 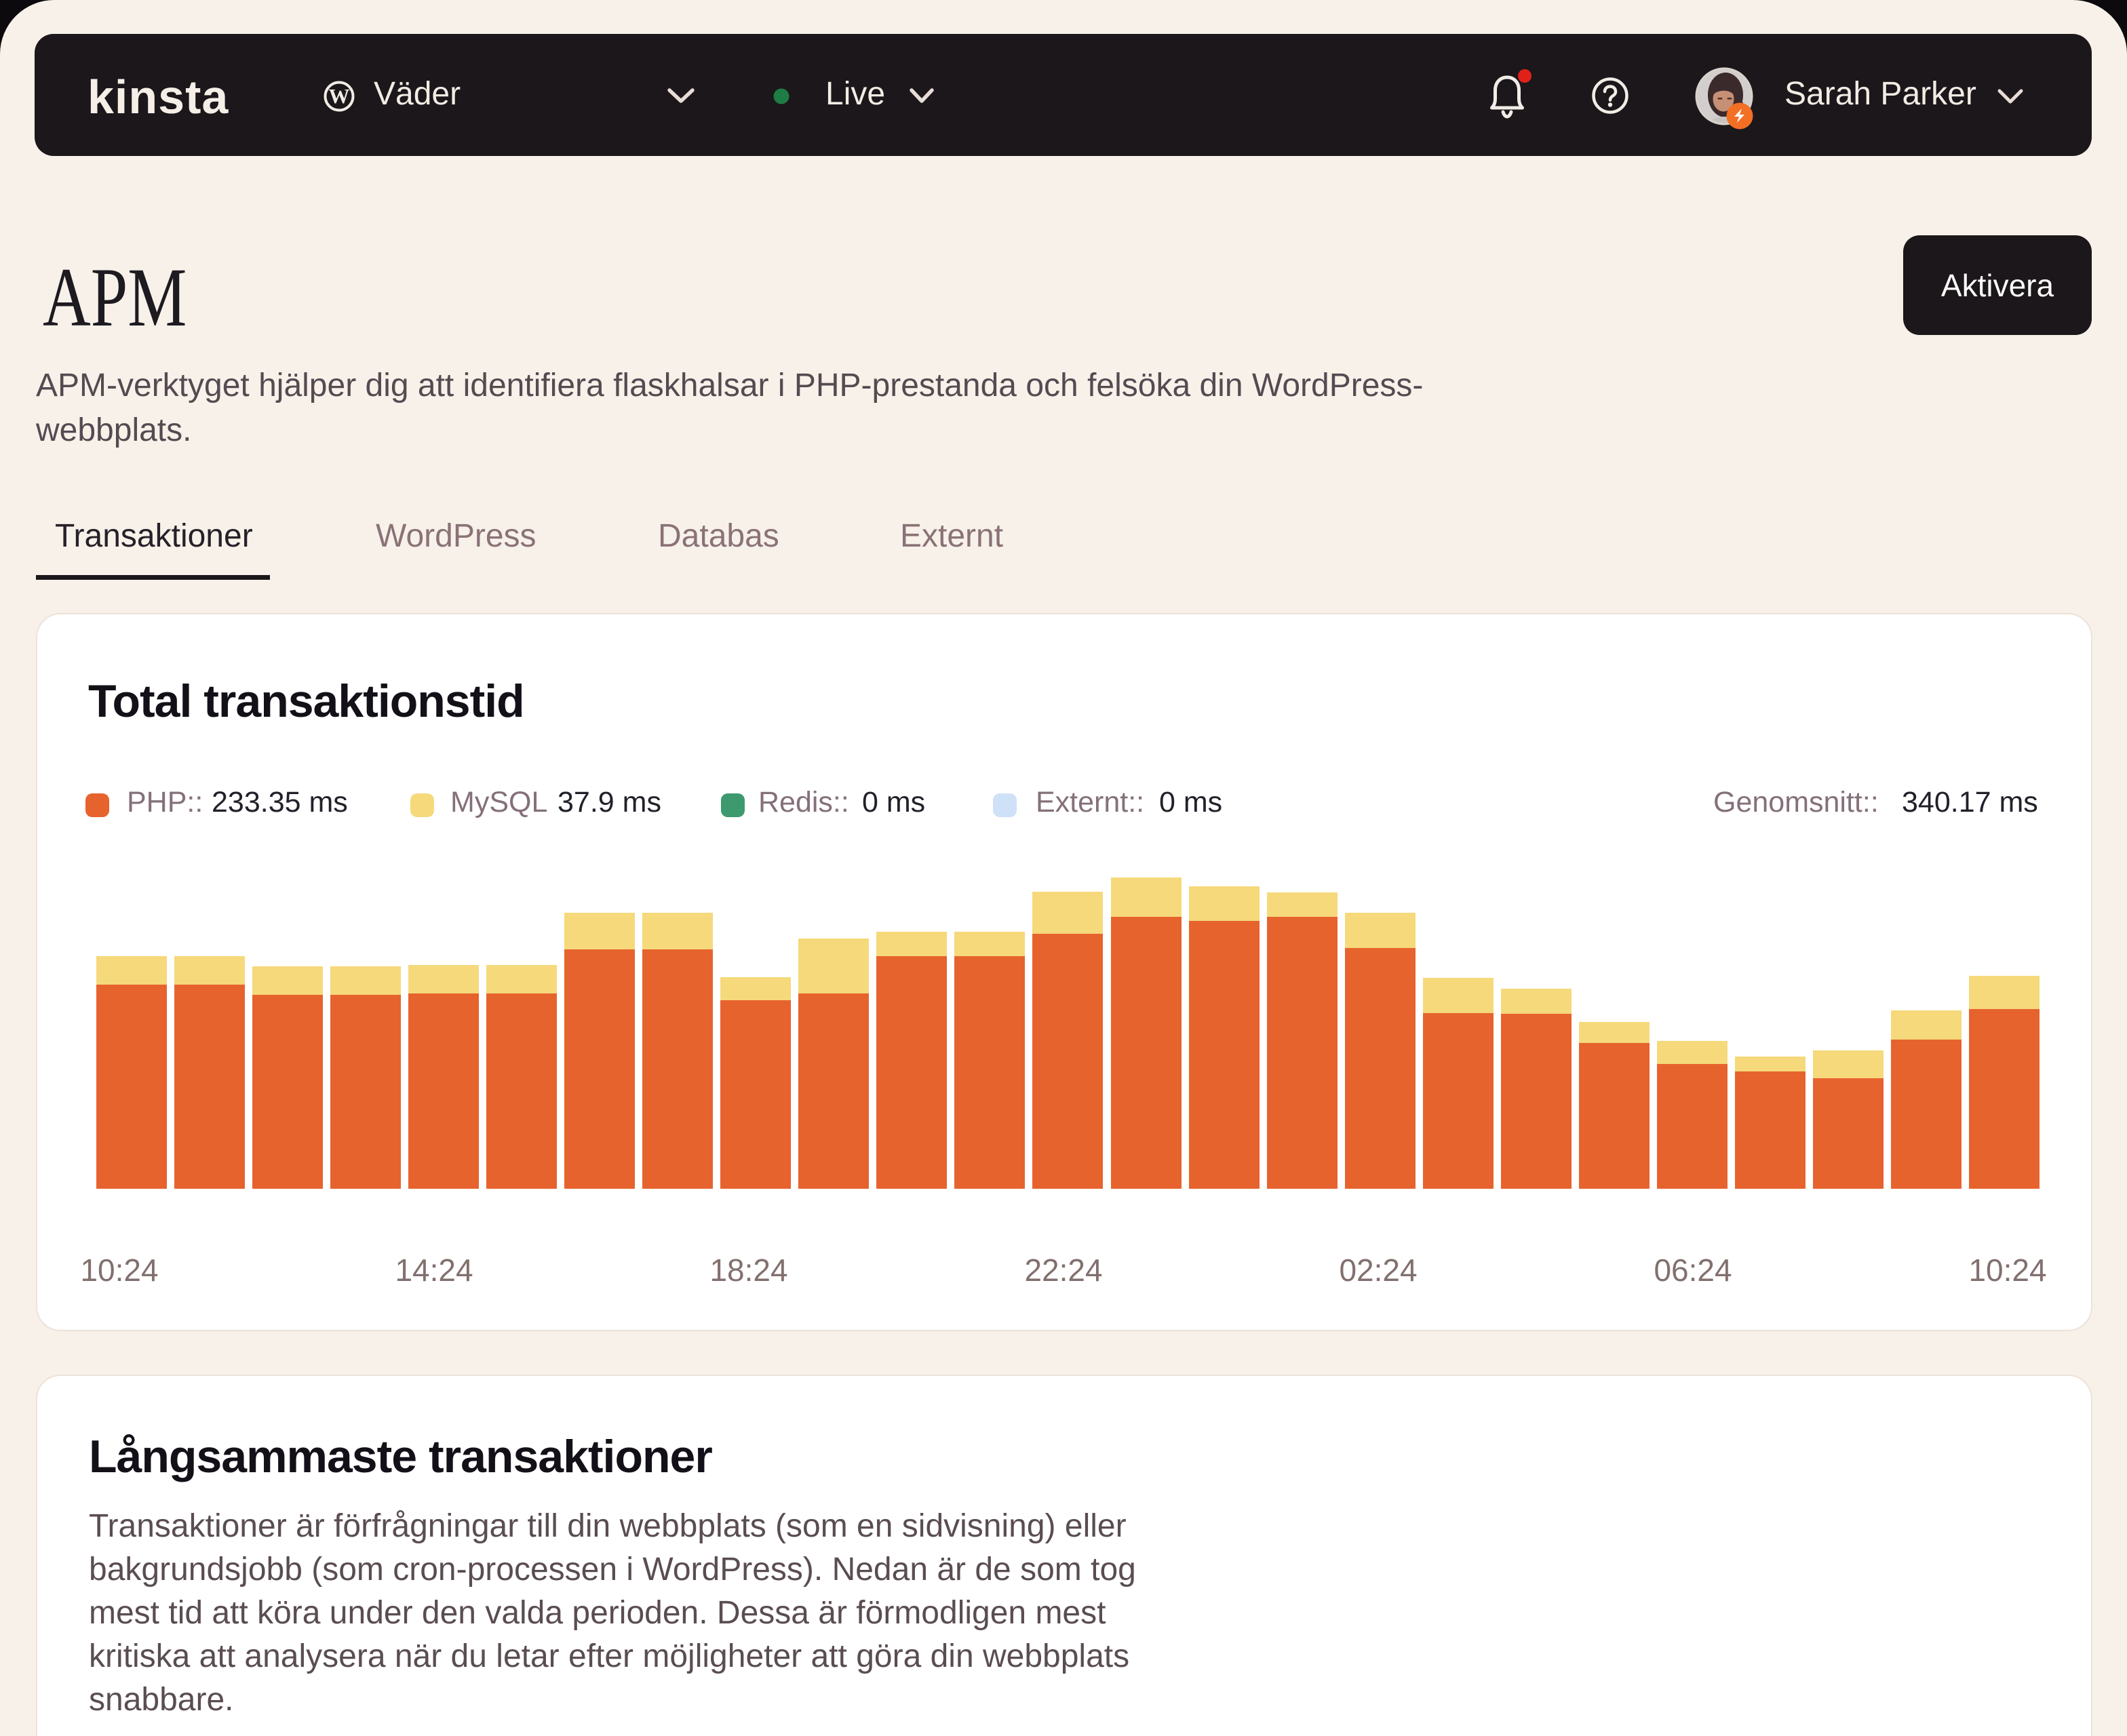 I want to click on svg-text: W, so click(x=339, y=96).